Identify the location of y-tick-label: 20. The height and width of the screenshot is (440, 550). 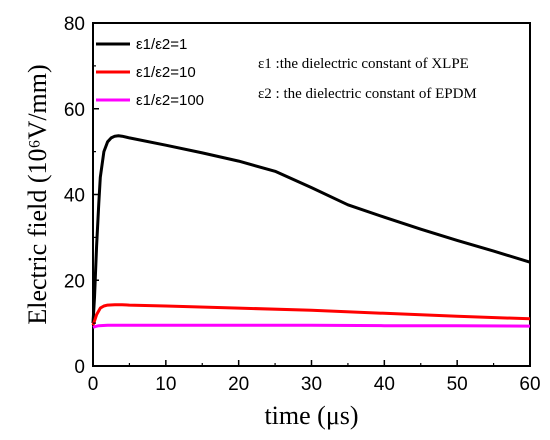
(74, 281).